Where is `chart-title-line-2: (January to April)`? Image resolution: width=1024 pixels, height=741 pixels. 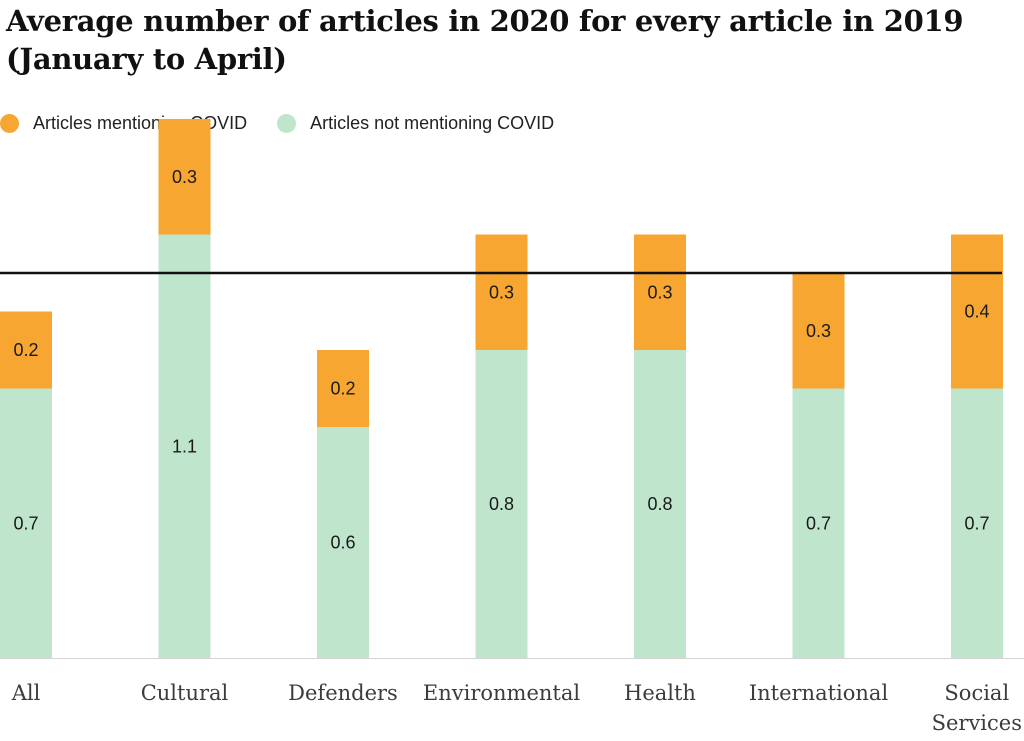 chart-title-line-2: (January to April) is located at coordinates (146, 59).